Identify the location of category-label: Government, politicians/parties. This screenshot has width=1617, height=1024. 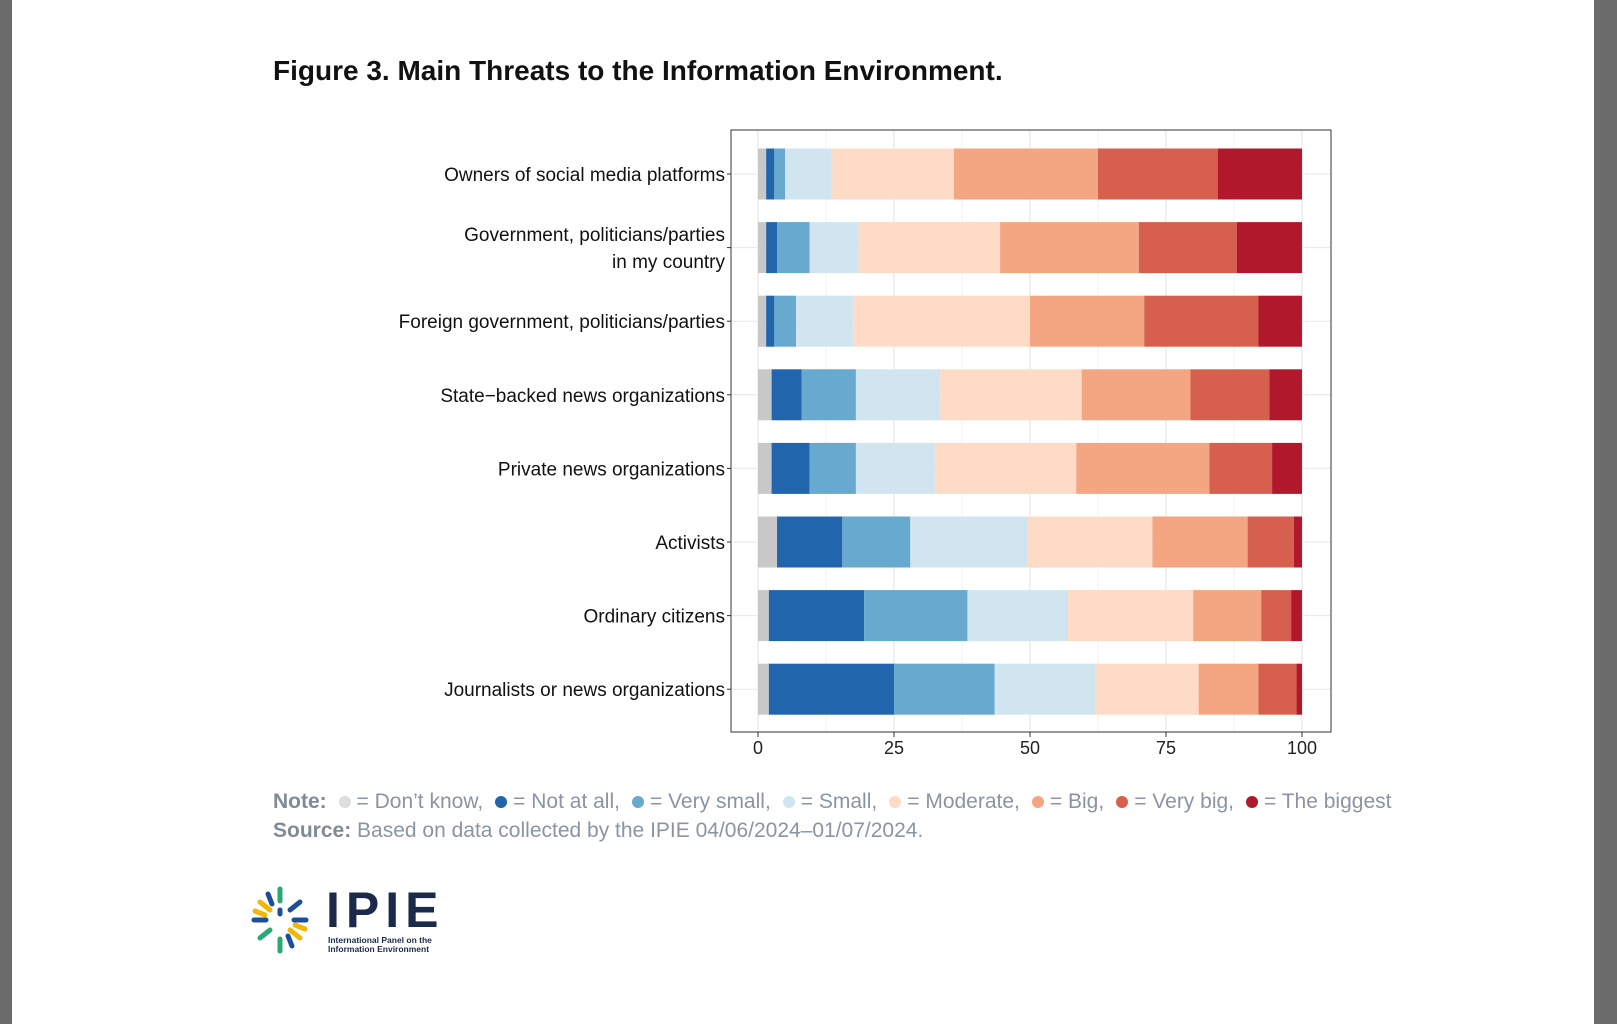
(594, 235).